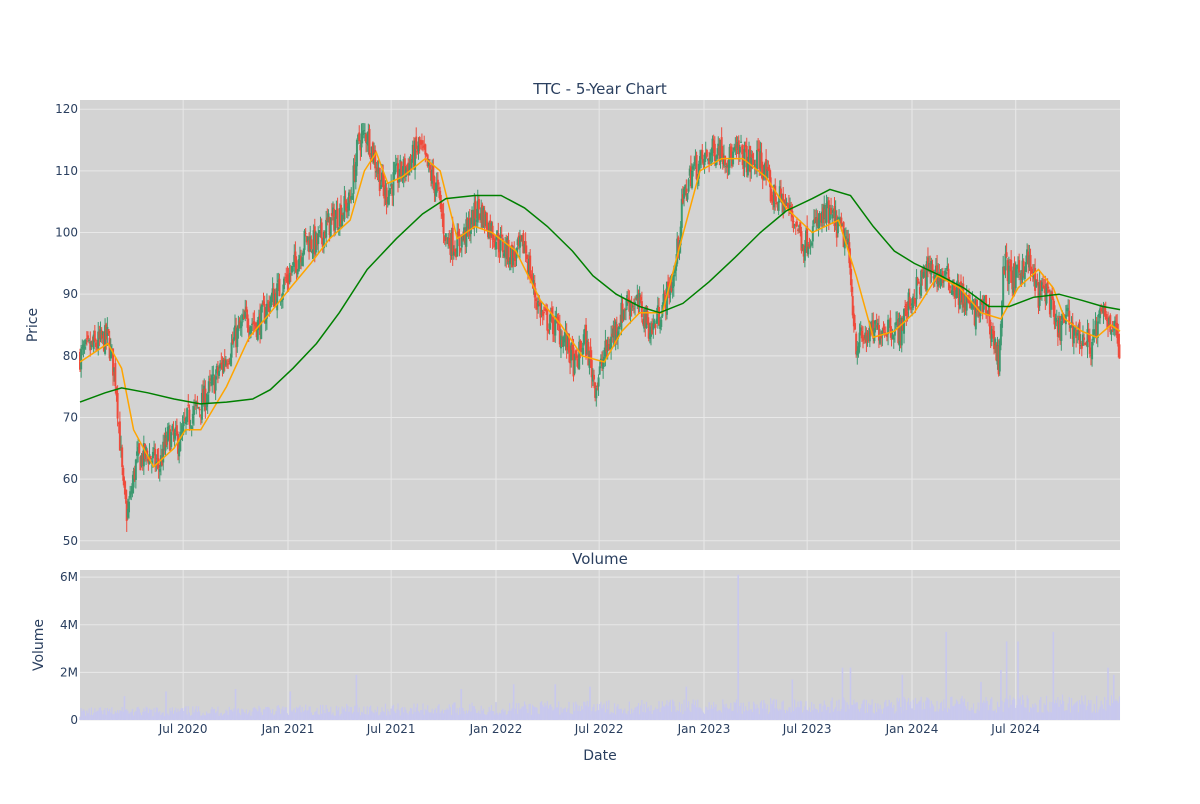 The image size is (1200, 804). I want to click on date-x-tick-label: Jan 2024, so click(912, 729).